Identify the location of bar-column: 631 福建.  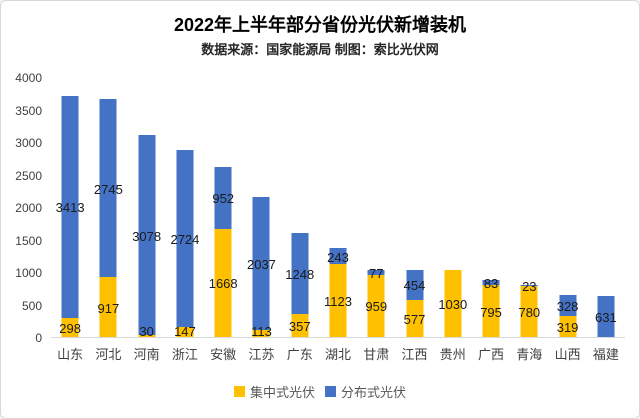
(606, 220).